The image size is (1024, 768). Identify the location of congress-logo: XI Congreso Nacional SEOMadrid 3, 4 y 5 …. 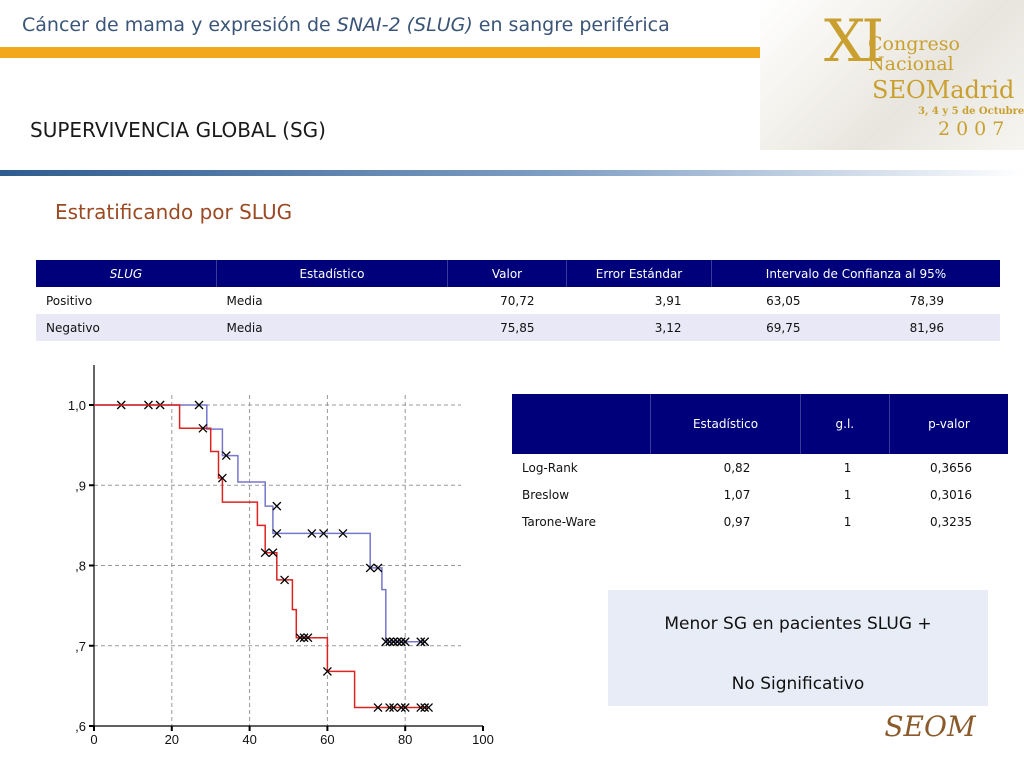
(892, 75).